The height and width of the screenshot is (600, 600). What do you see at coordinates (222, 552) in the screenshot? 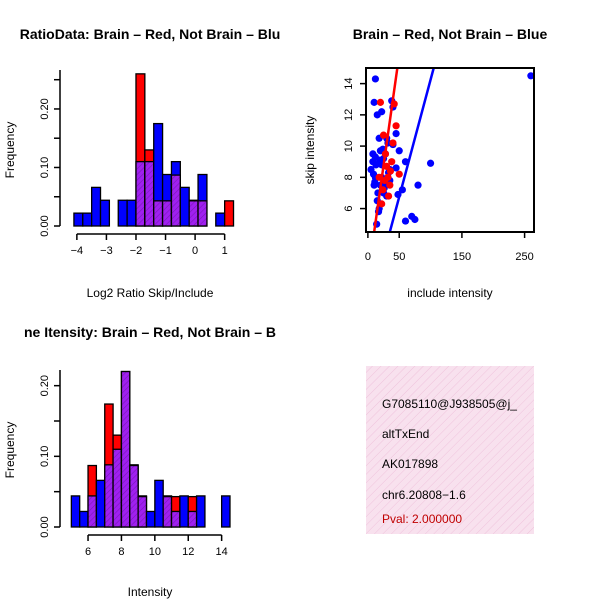
I see `intensity-x-tick-label: 14` at bounding box center [222, 552].